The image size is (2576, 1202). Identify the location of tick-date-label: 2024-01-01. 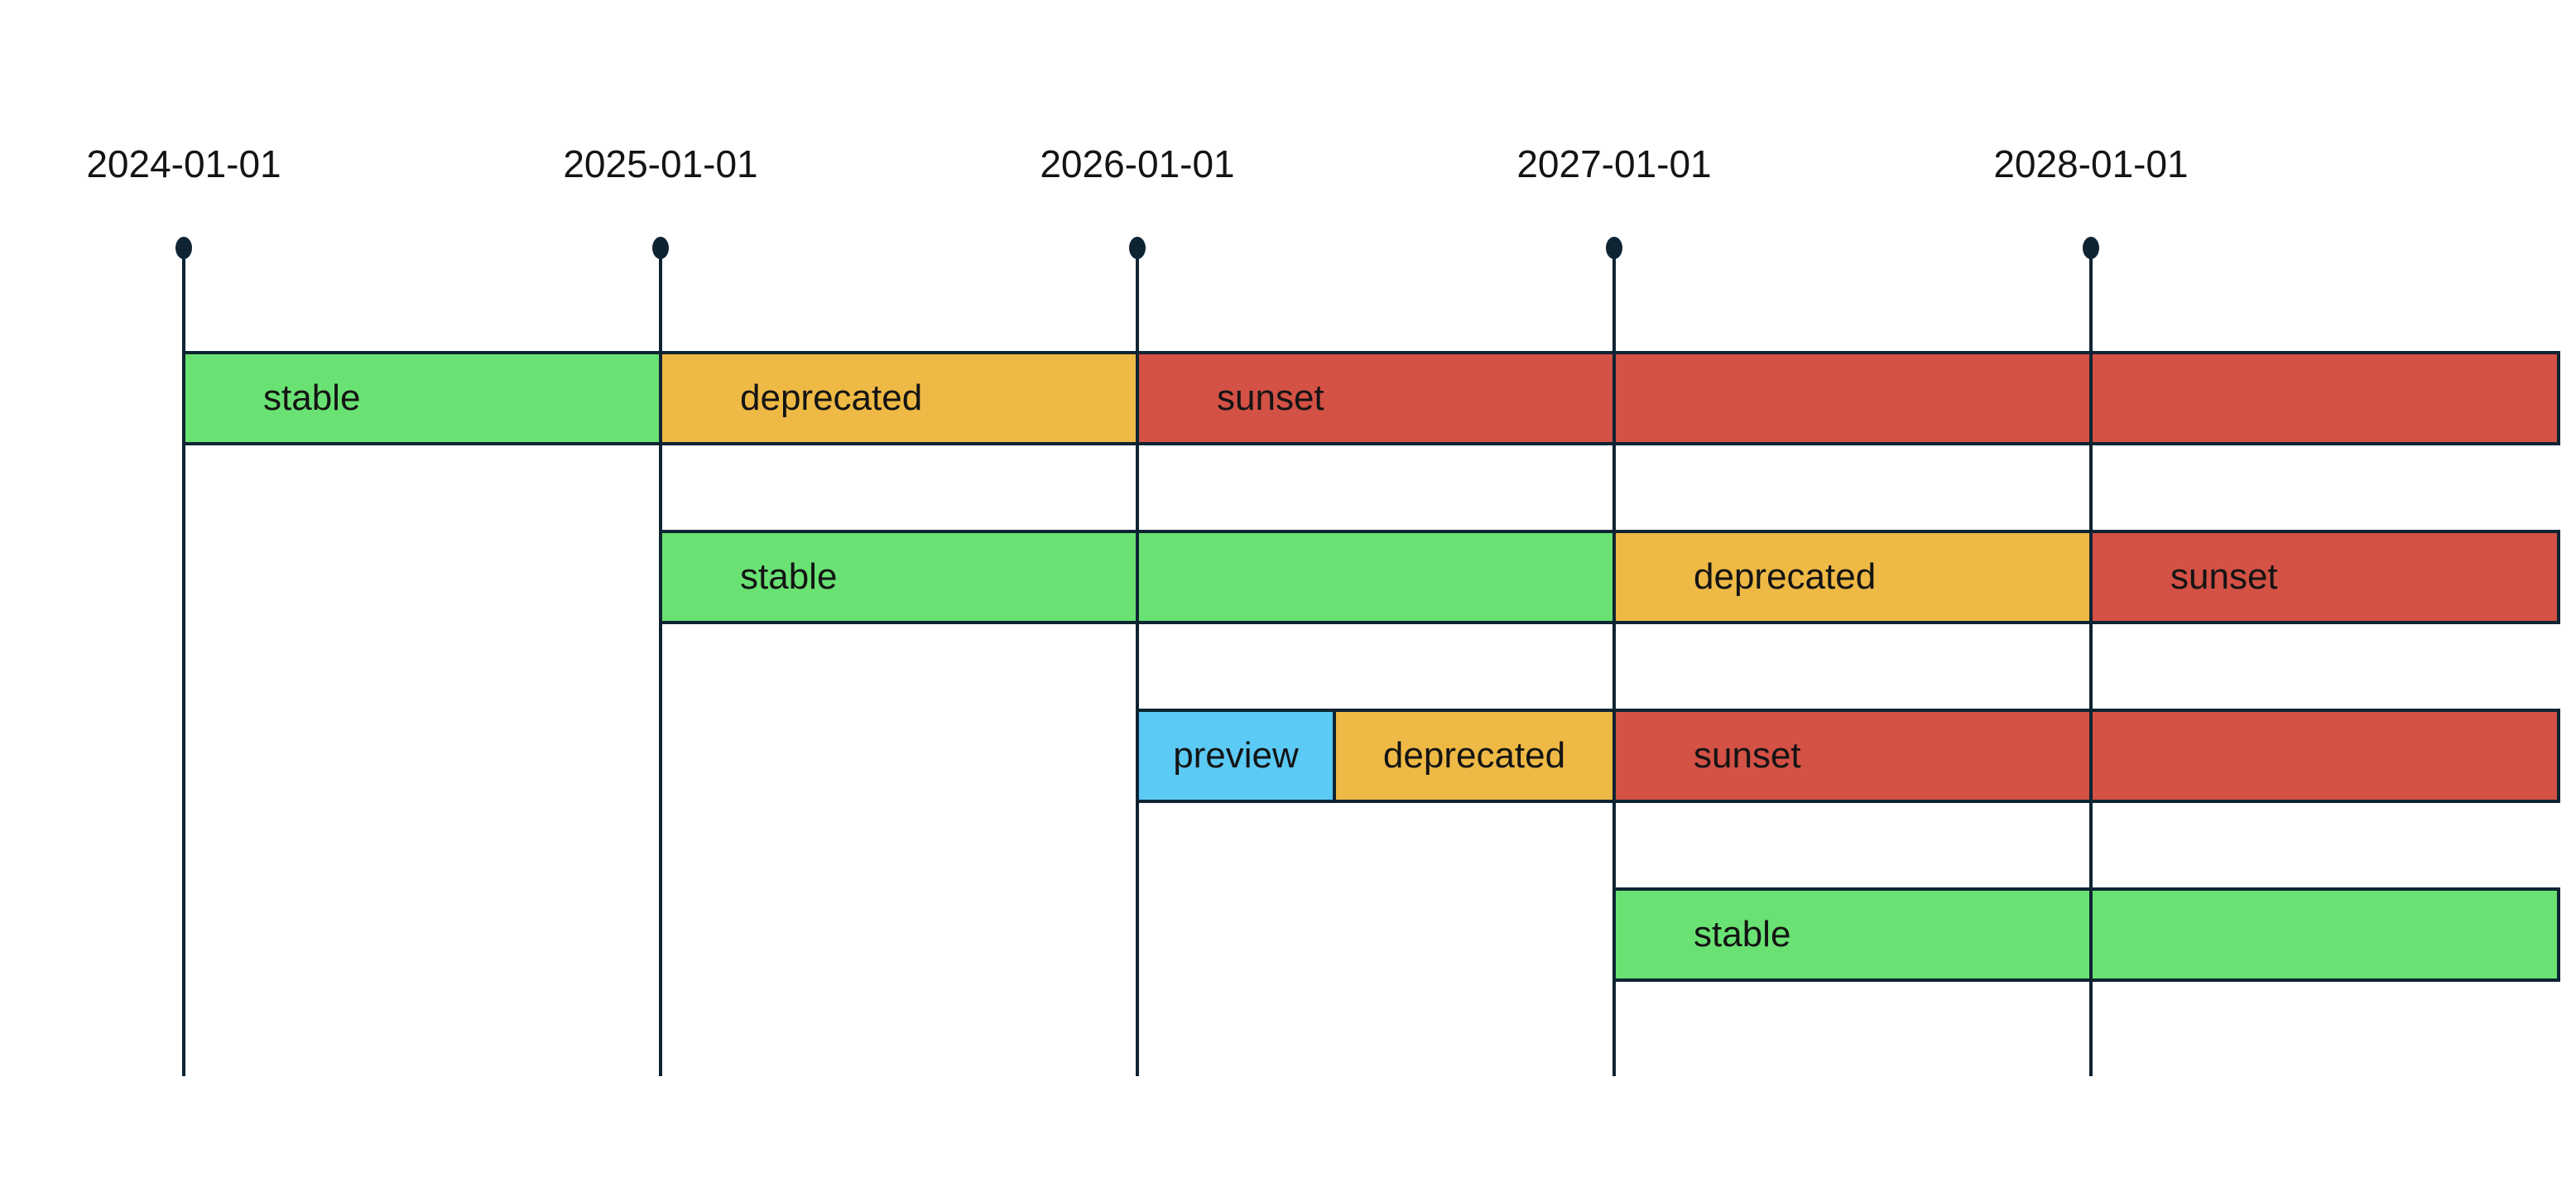
(183, 163).